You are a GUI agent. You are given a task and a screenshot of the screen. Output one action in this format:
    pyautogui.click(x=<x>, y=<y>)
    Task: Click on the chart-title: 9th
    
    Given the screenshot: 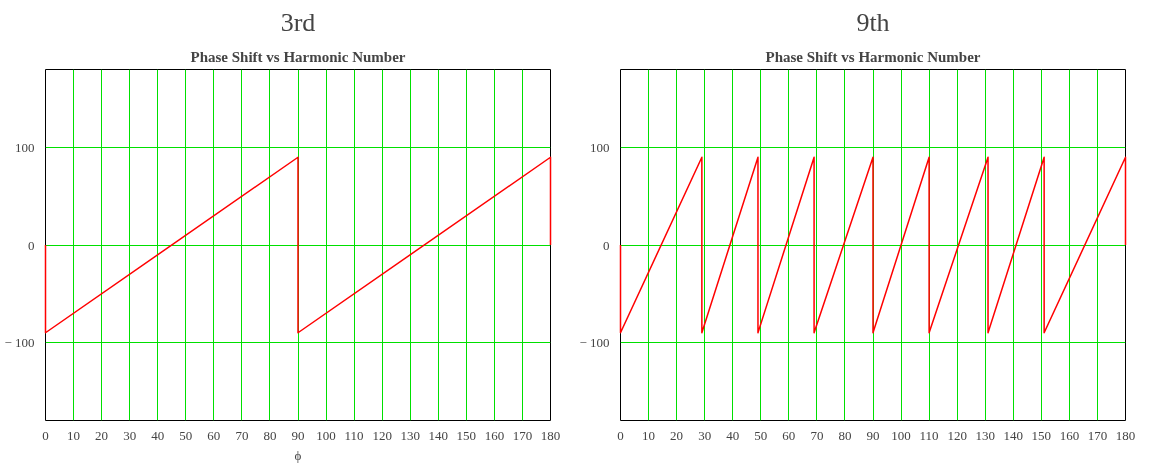 What is the action you would take?
    pyautogui.click(x=873, y=22)
    